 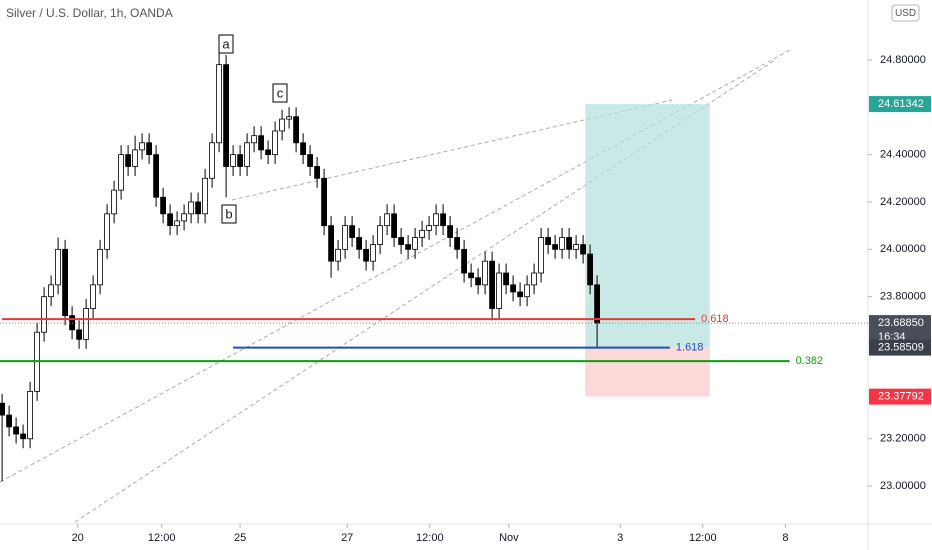 I want to click on currency: USD, so click(x=905, y=13).